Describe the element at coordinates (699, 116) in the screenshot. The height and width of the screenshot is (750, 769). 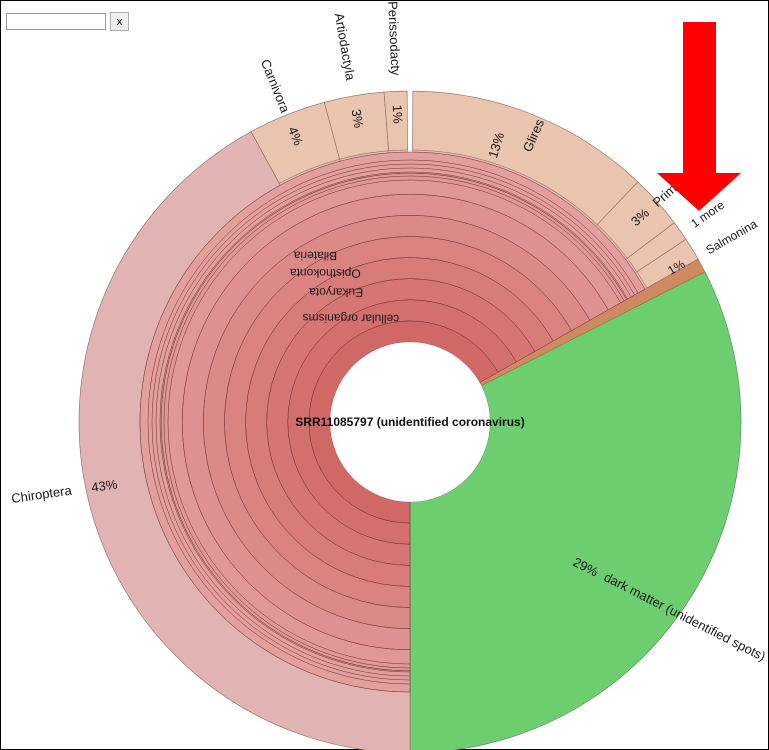
I see `red-arrow-annotation` at that location.